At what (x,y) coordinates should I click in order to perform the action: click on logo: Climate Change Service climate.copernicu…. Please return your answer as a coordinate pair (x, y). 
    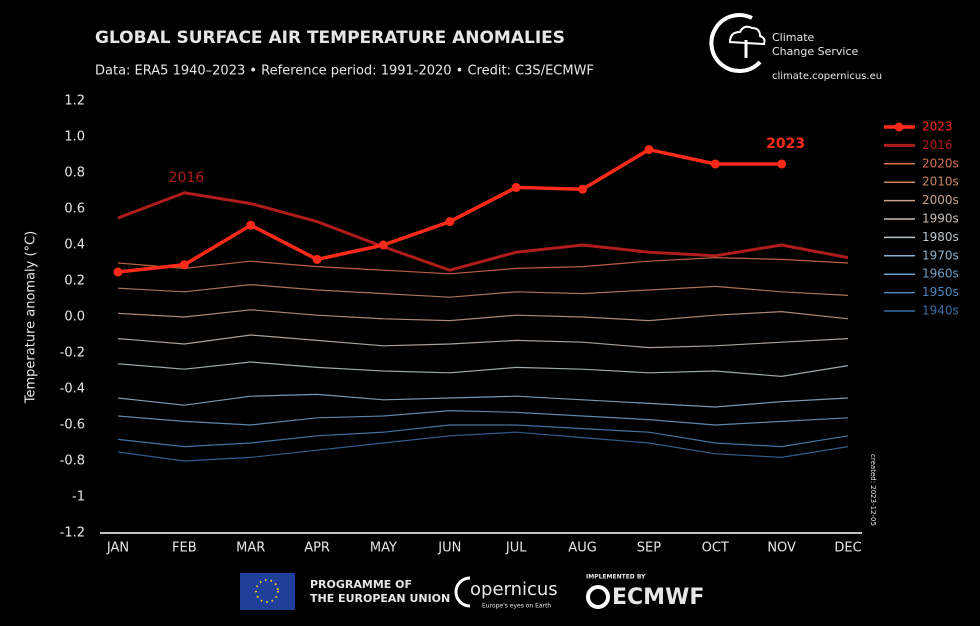
    Looking at the image, I should click on (795, 47).